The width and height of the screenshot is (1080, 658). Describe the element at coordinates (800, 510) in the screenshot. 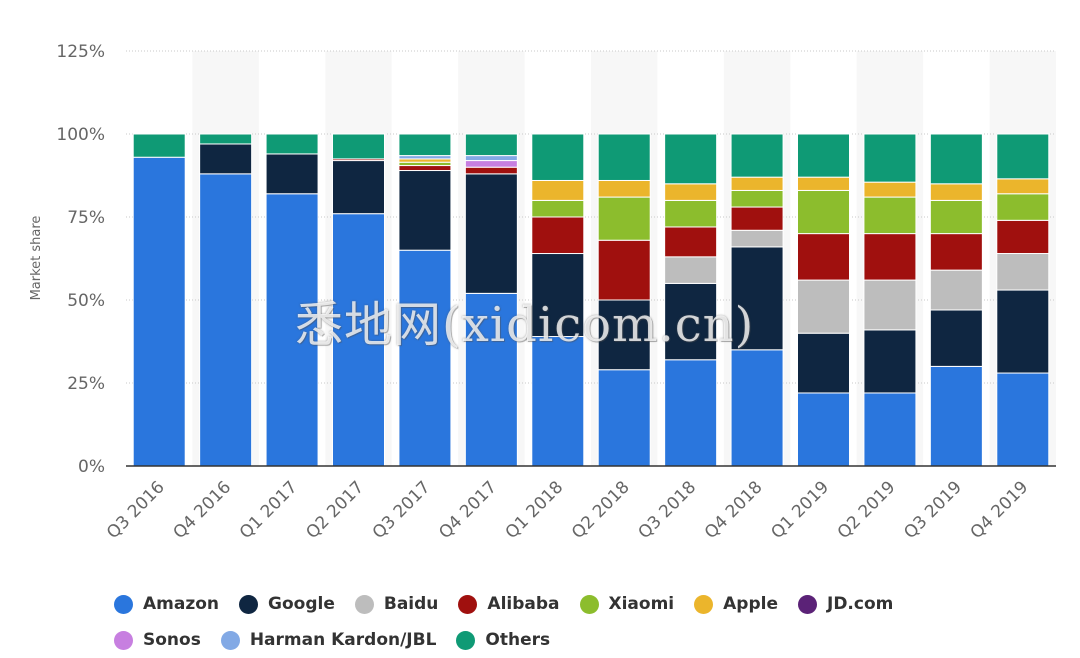

I see `x-tick-label: Q1 2019` at that location.